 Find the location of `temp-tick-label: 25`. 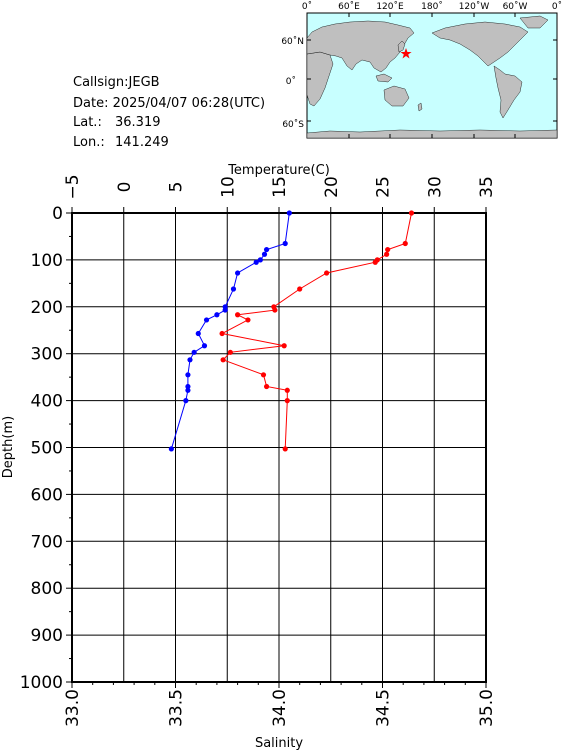

temp-tick-label: 25 is located at coordinates (384, 187).